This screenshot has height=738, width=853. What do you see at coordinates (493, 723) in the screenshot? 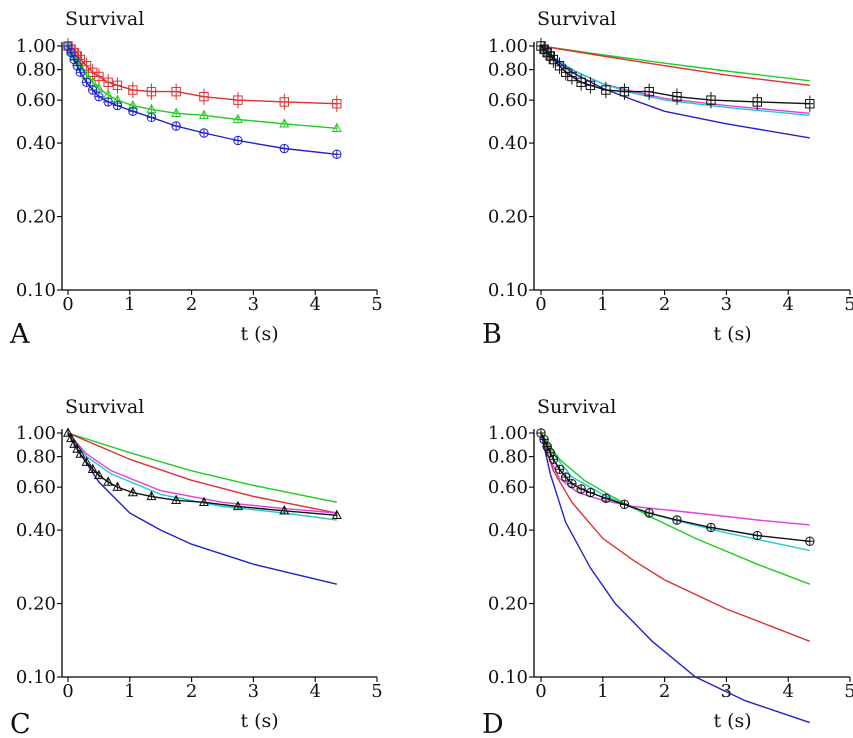
I see `panel-letter: D` at bounding box center [493, 723].